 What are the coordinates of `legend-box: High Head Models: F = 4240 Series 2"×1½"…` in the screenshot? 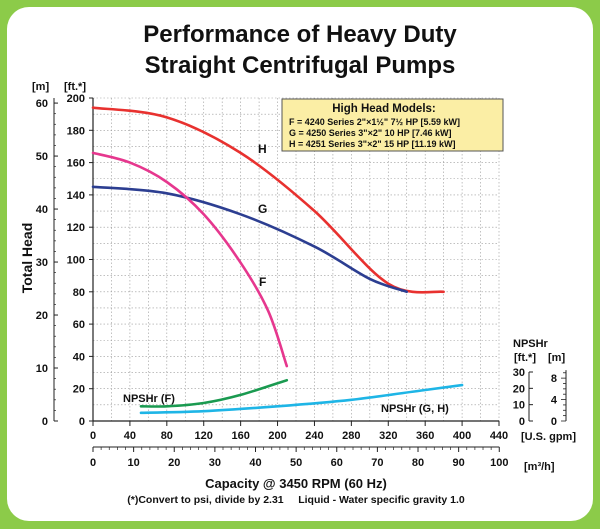 It's located at (392, 125).